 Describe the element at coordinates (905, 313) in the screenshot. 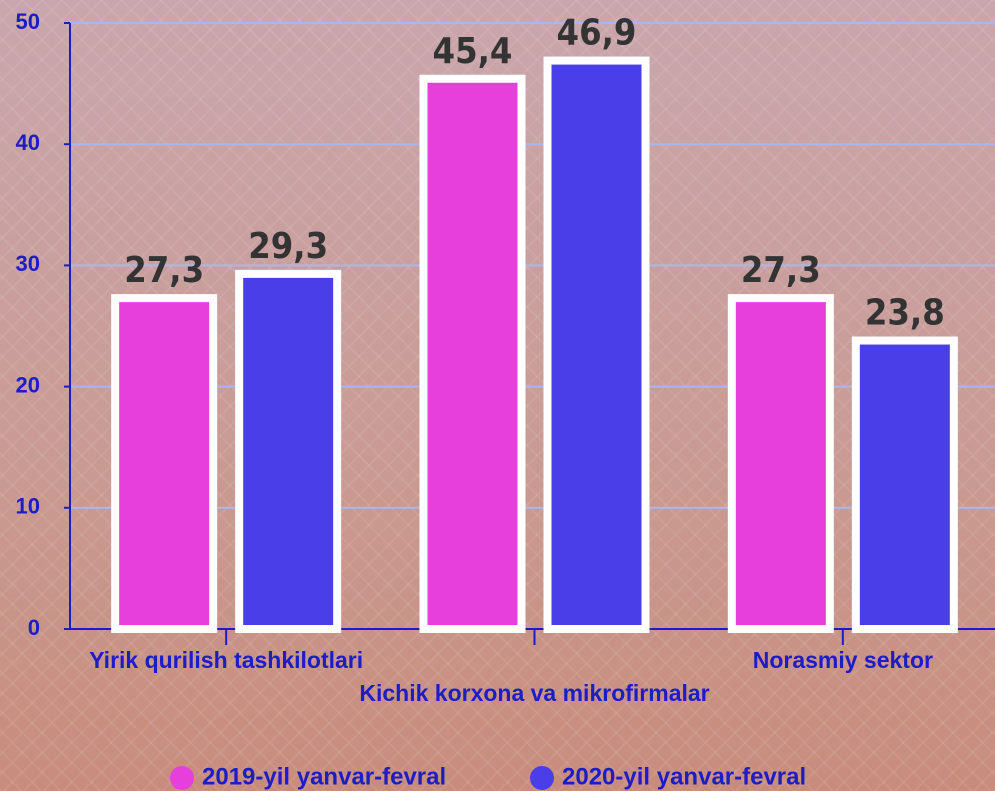

I see `value-label: 23,8` at that location.